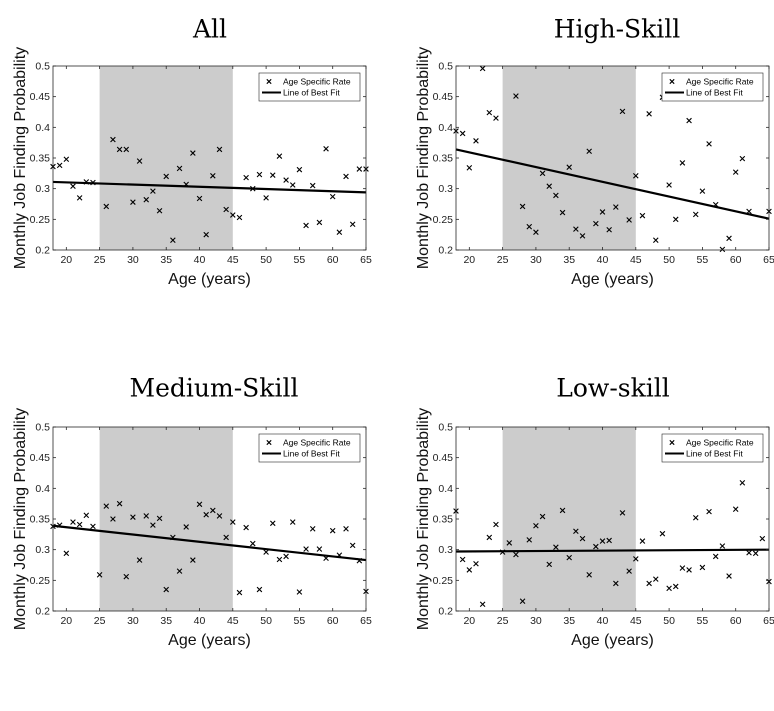 This screenshot has height=711, width=774. Describe the element at coordinates (603, 621) in the screenshot. I see `x-tick-label: 40` at that location.